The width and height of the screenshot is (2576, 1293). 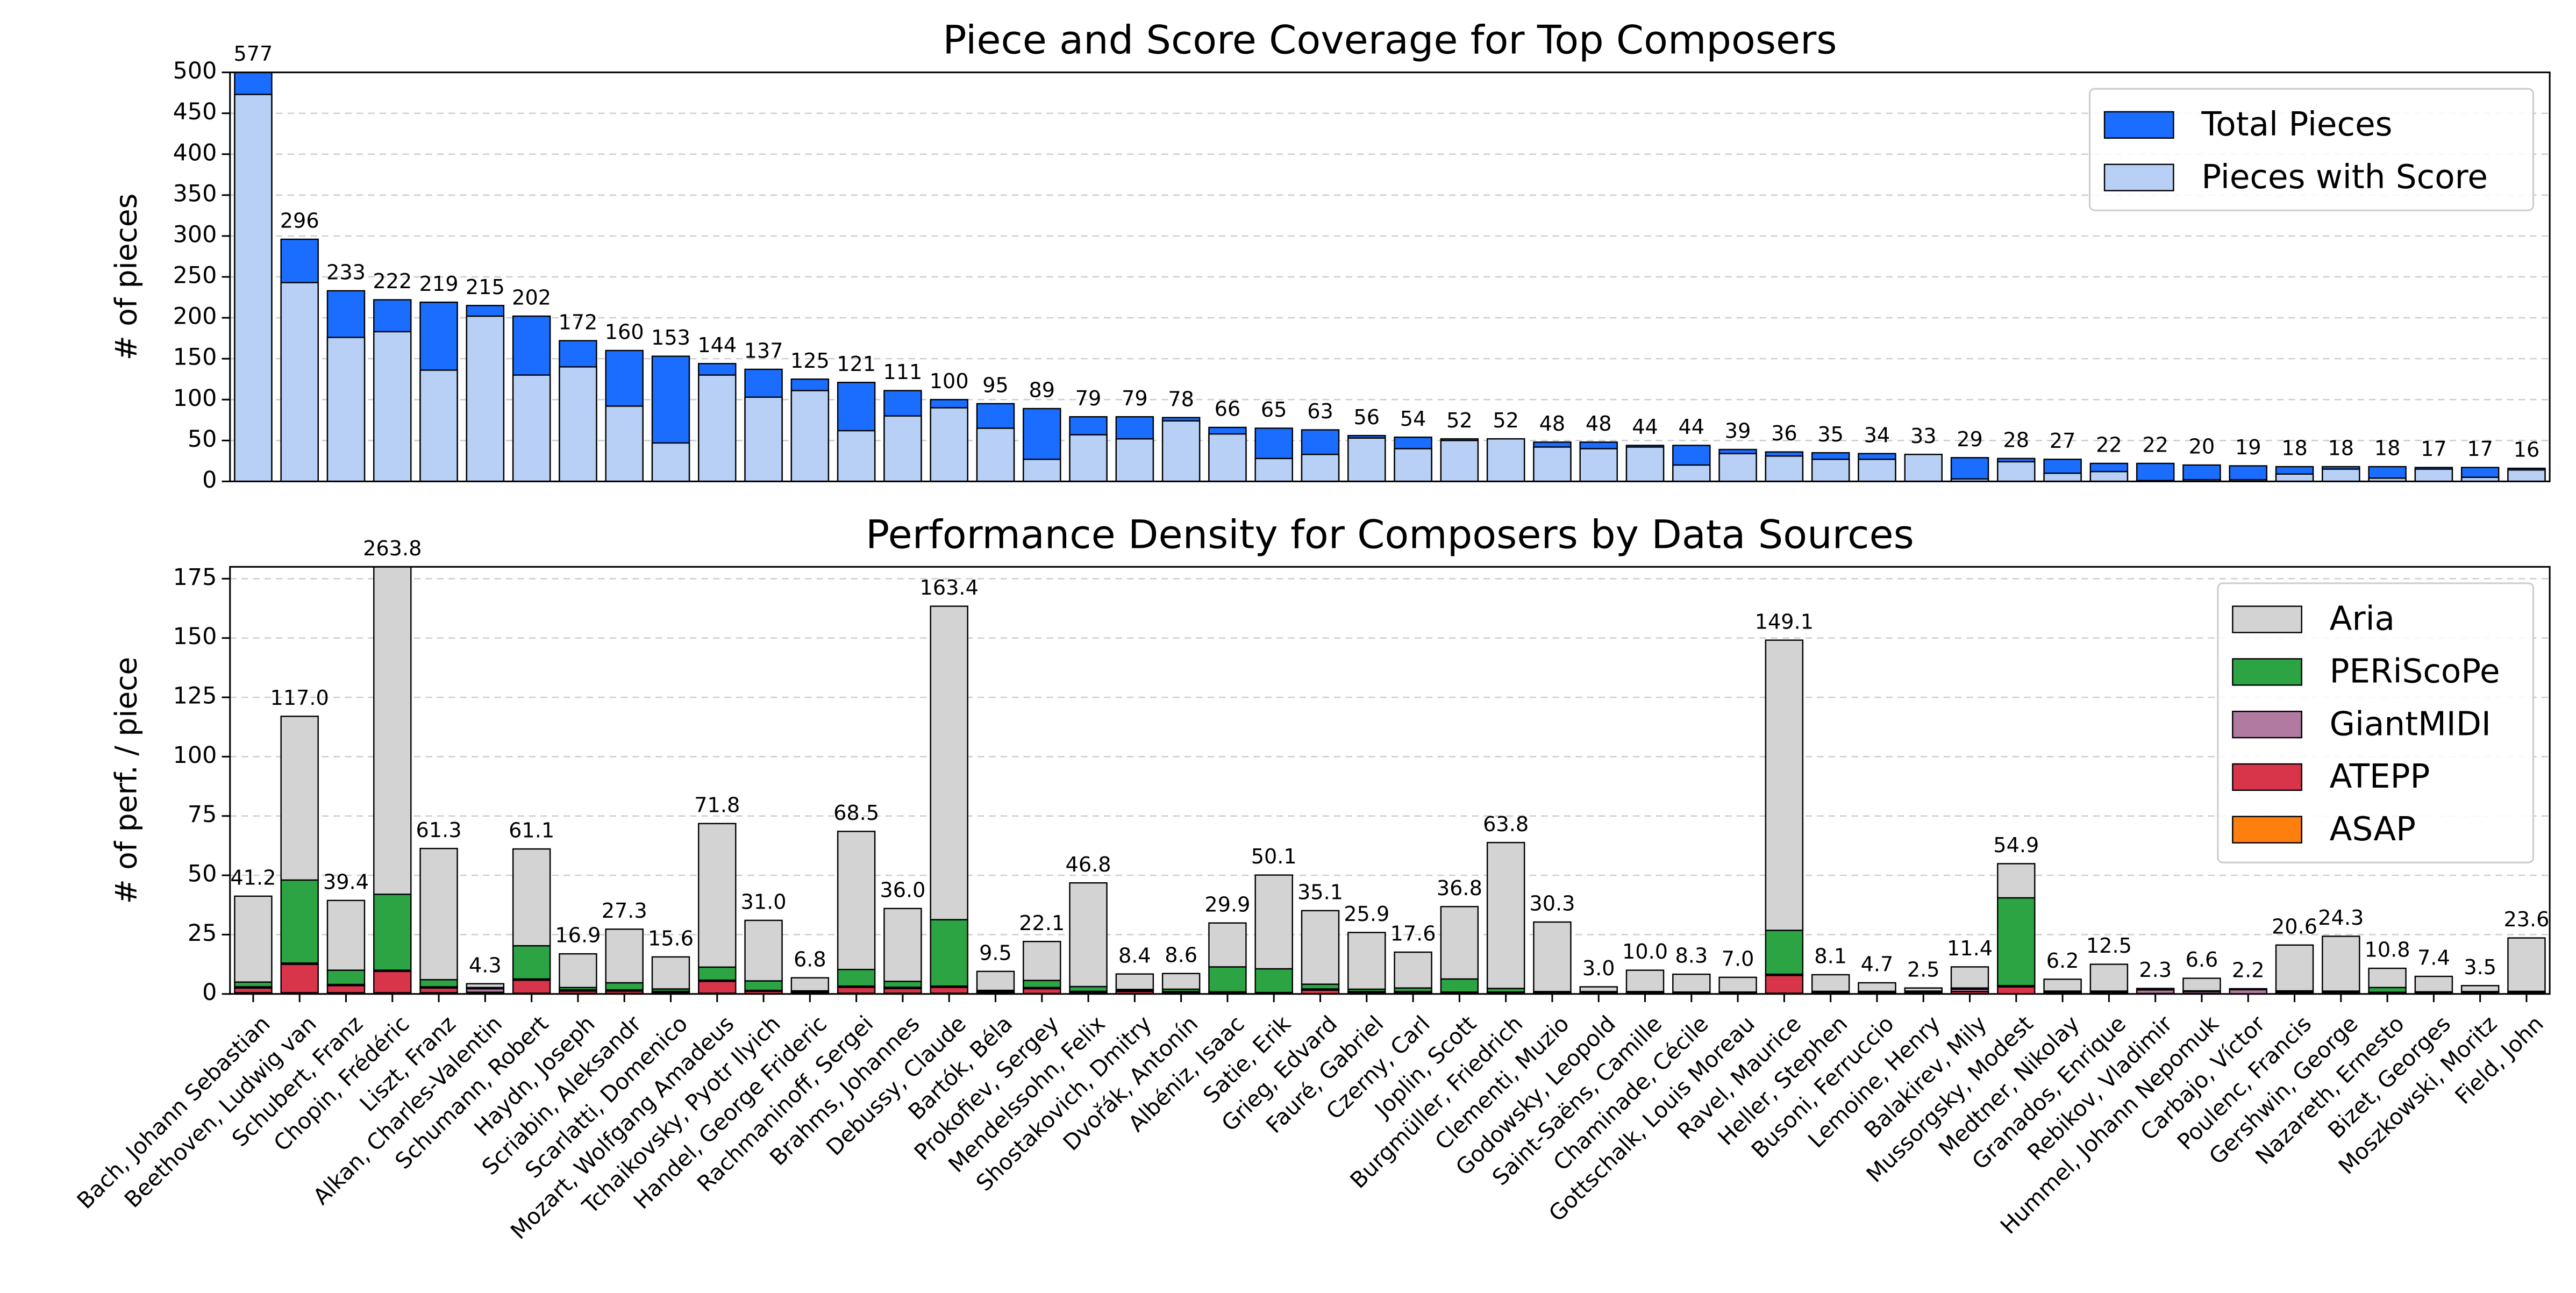 What do you see at coordinates (195, 152) in the screenshot?
I see `y-tick-label: 400` at bounding box center [195, 152].